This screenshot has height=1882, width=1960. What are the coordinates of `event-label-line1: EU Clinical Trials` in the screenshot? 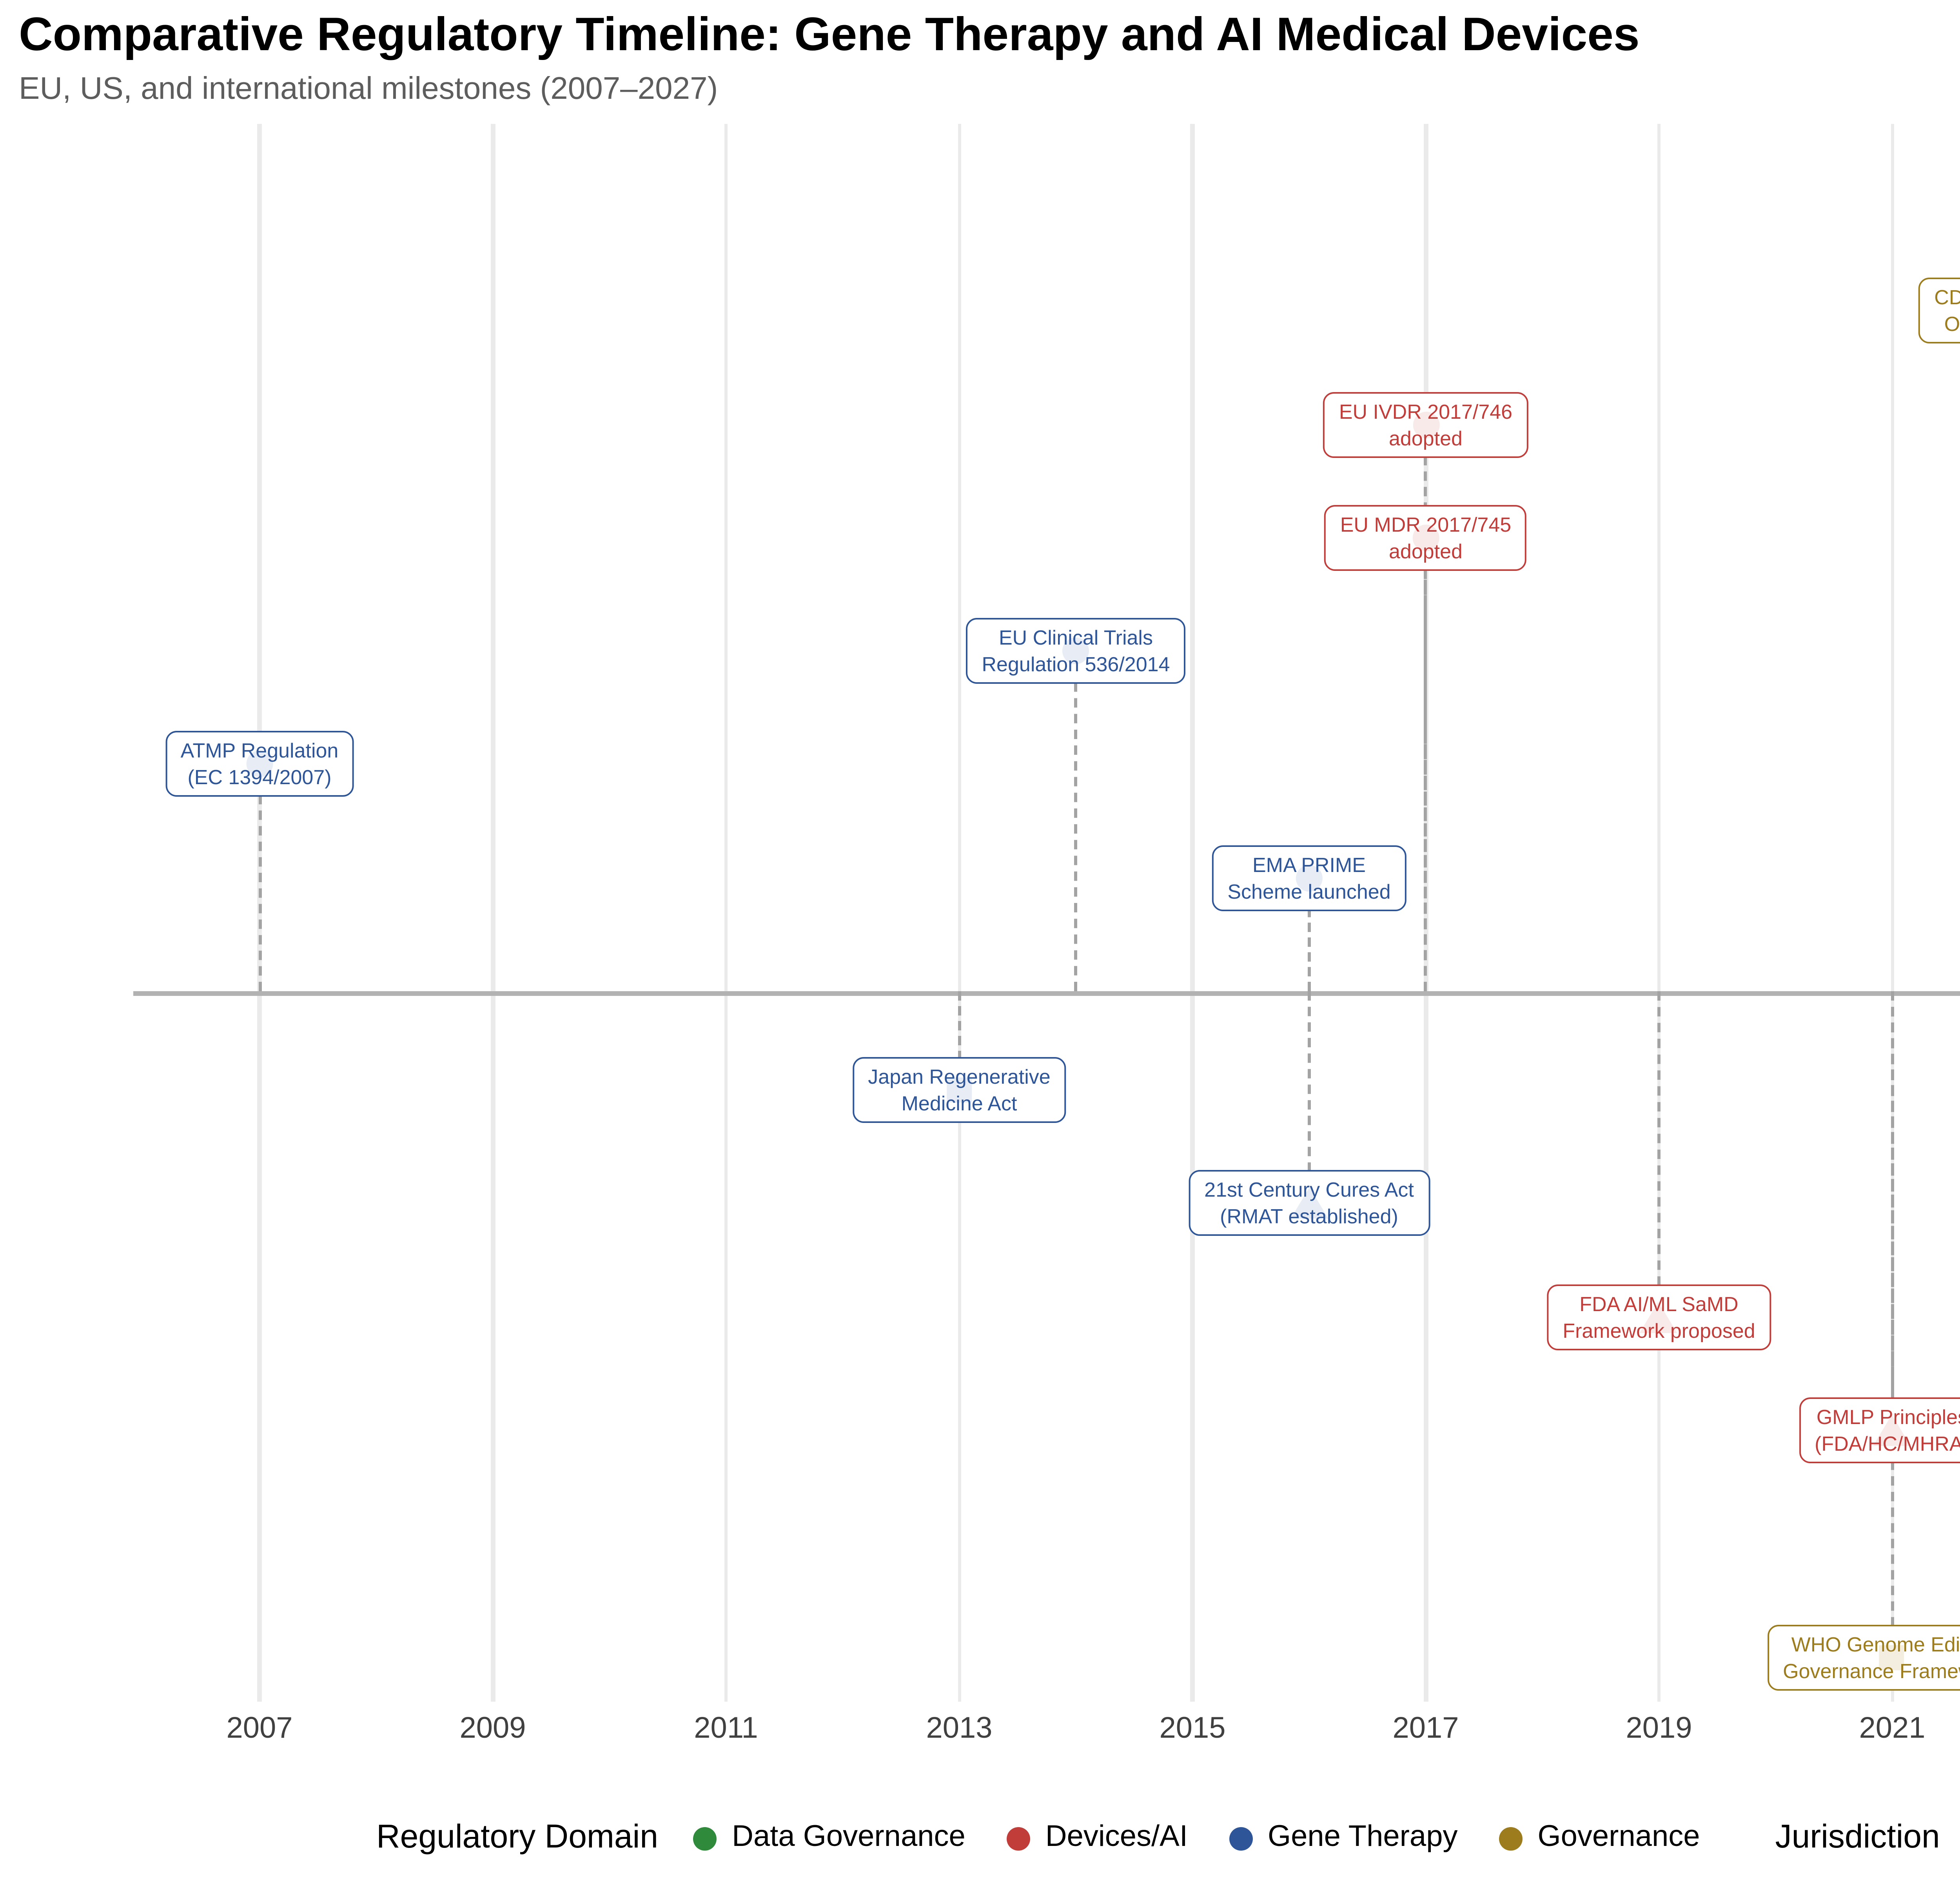 It's located at (1076, 638).